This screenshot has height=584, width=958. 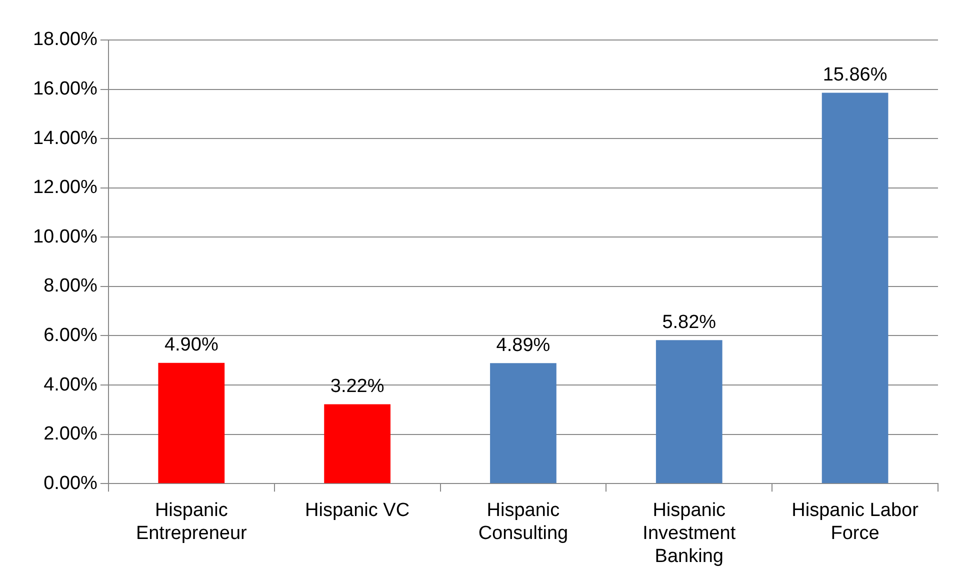 What do you see at coordinates (71, 286) in the screenshot?
I see `y-tick-label: 8.00%` at bounding box center [71, 286].